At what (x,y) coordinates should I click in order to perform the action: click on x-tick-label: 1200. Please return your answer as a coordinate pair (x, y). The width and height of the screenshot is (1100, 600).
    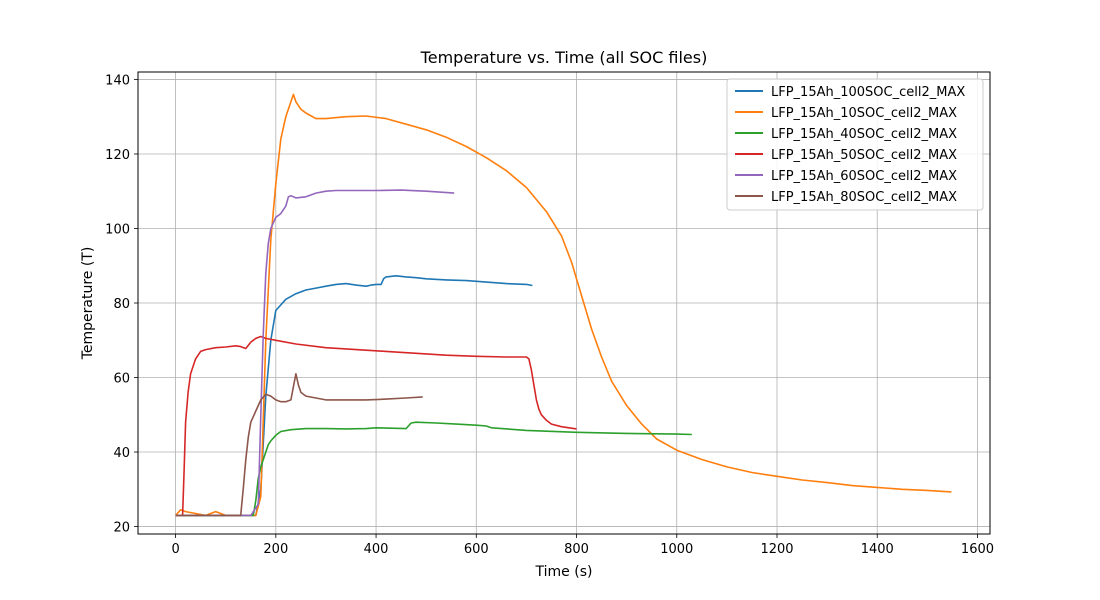
    Looking at the image, I should click on (776, 549).